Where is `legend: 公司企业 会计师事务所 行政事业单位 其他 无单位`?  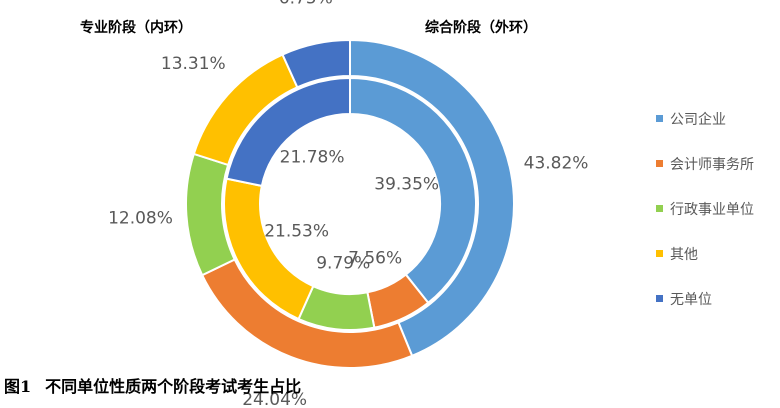
legend: 公司企业 会计师事务所 行政事业单位 其他 无单位 is located at coordinates (705, 208).